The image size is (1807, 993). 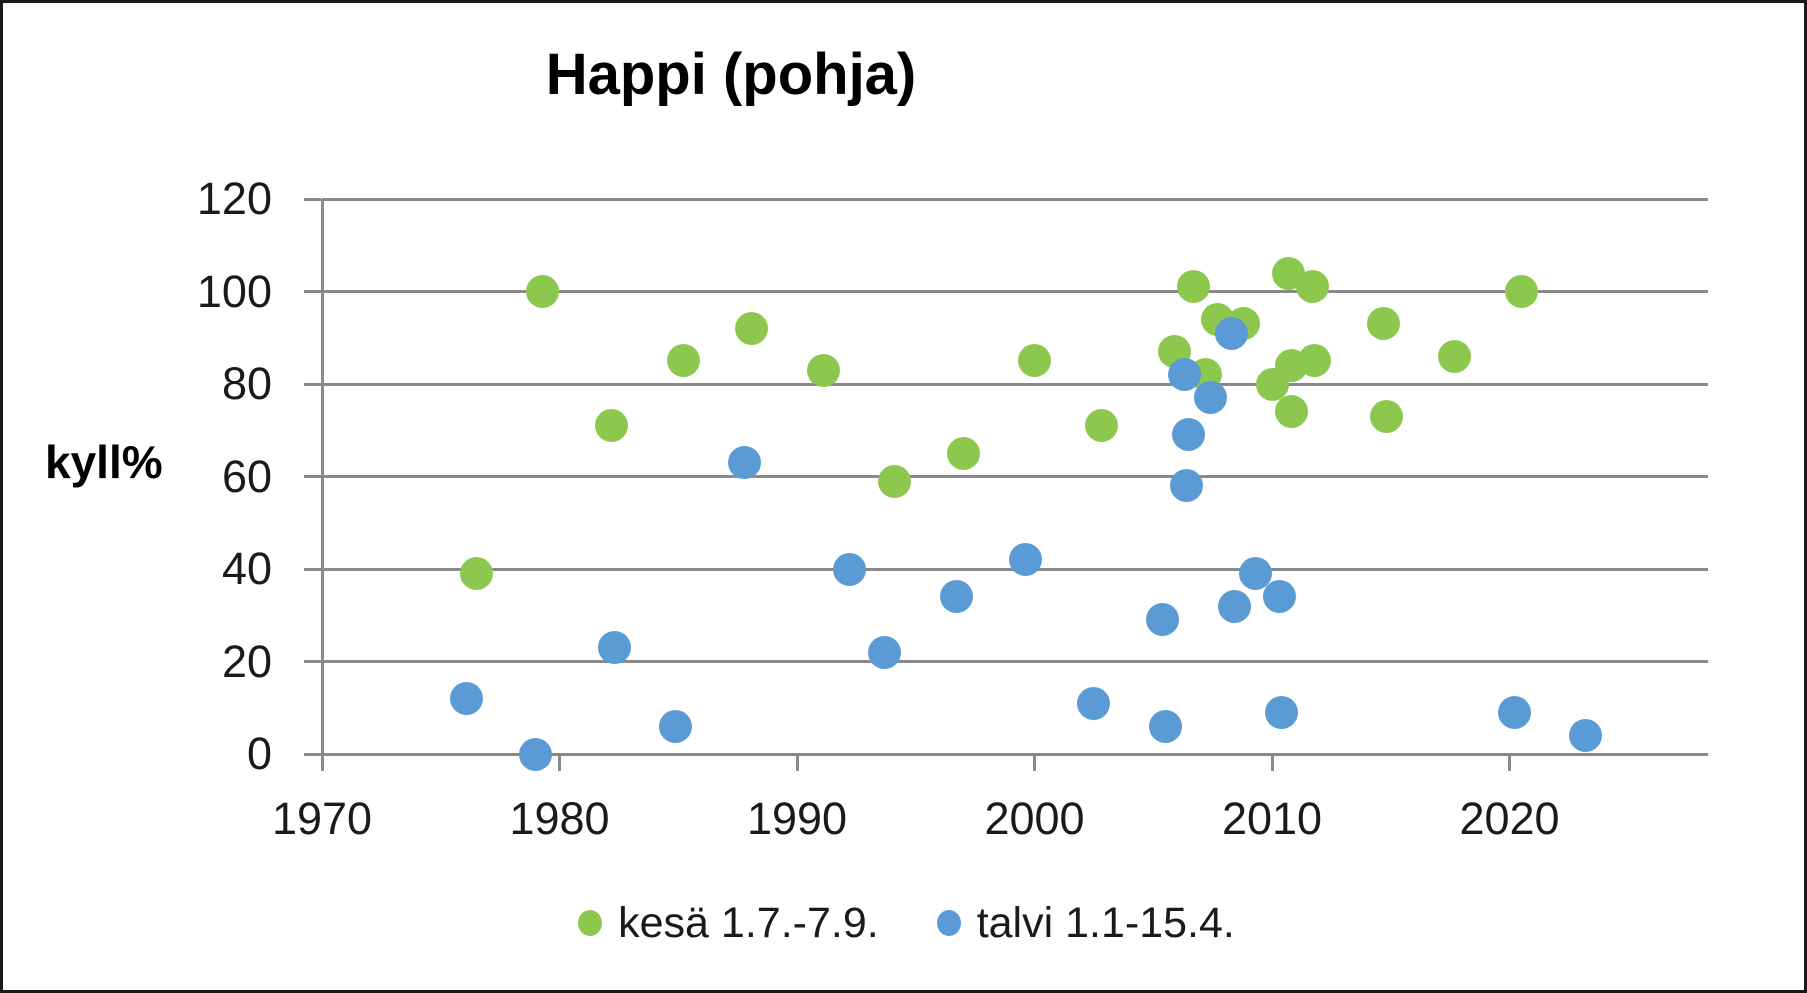 What do you see at coordinates (322, 485) in the screenshot?
I see `y-axis-line` at bounding box center [322, 485].